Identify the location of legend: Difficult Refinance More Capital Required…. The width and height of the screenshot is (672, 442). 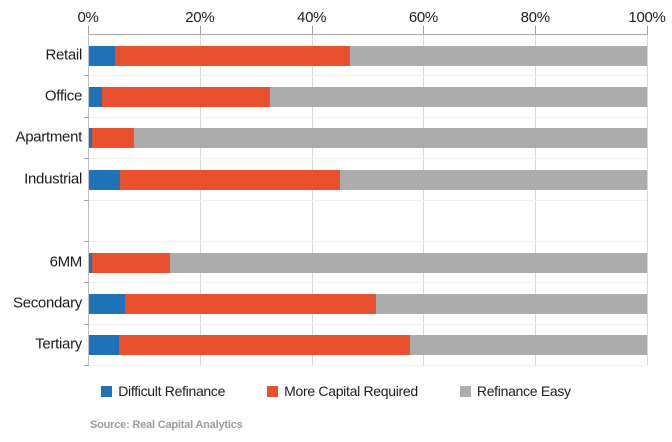
(336, 391).